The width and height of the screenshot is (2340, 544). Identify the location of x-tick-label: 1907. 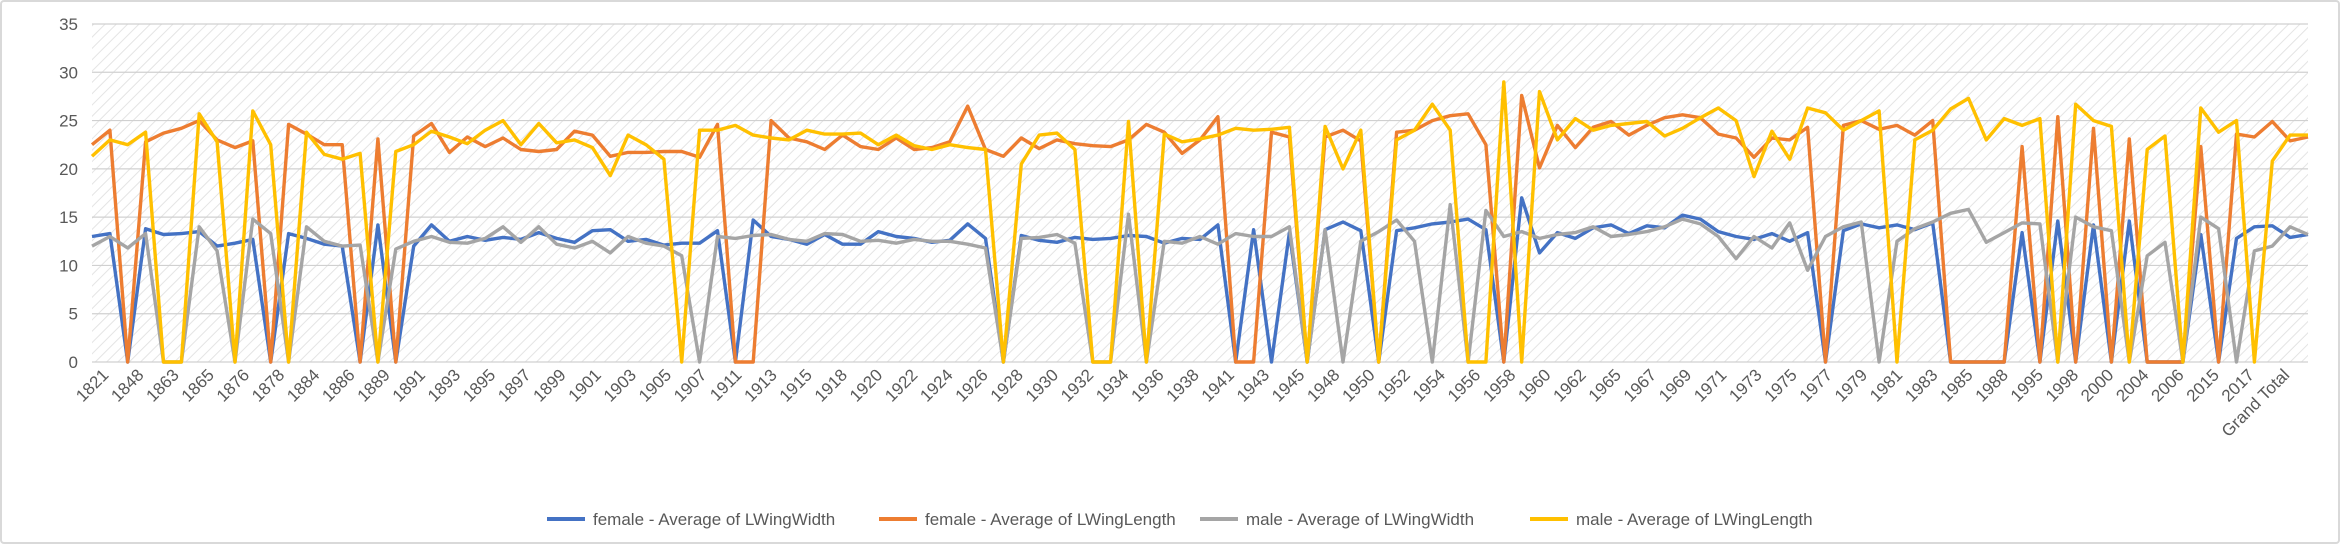
(690, 385).